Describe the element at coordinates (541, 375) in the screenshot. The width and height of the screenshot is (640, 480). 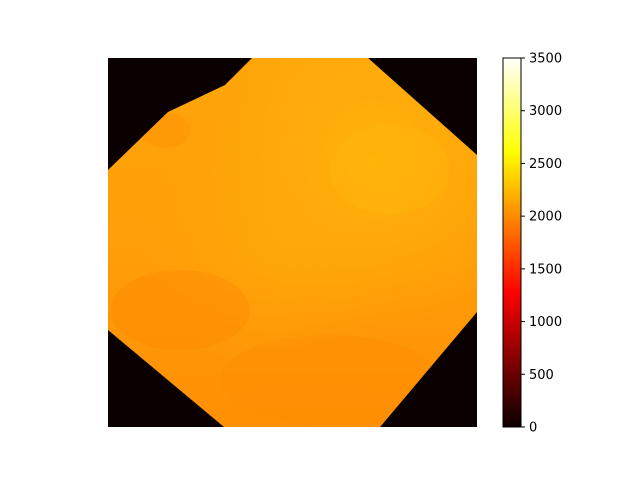
I see `colorbar-tick-label: 500` at that location.